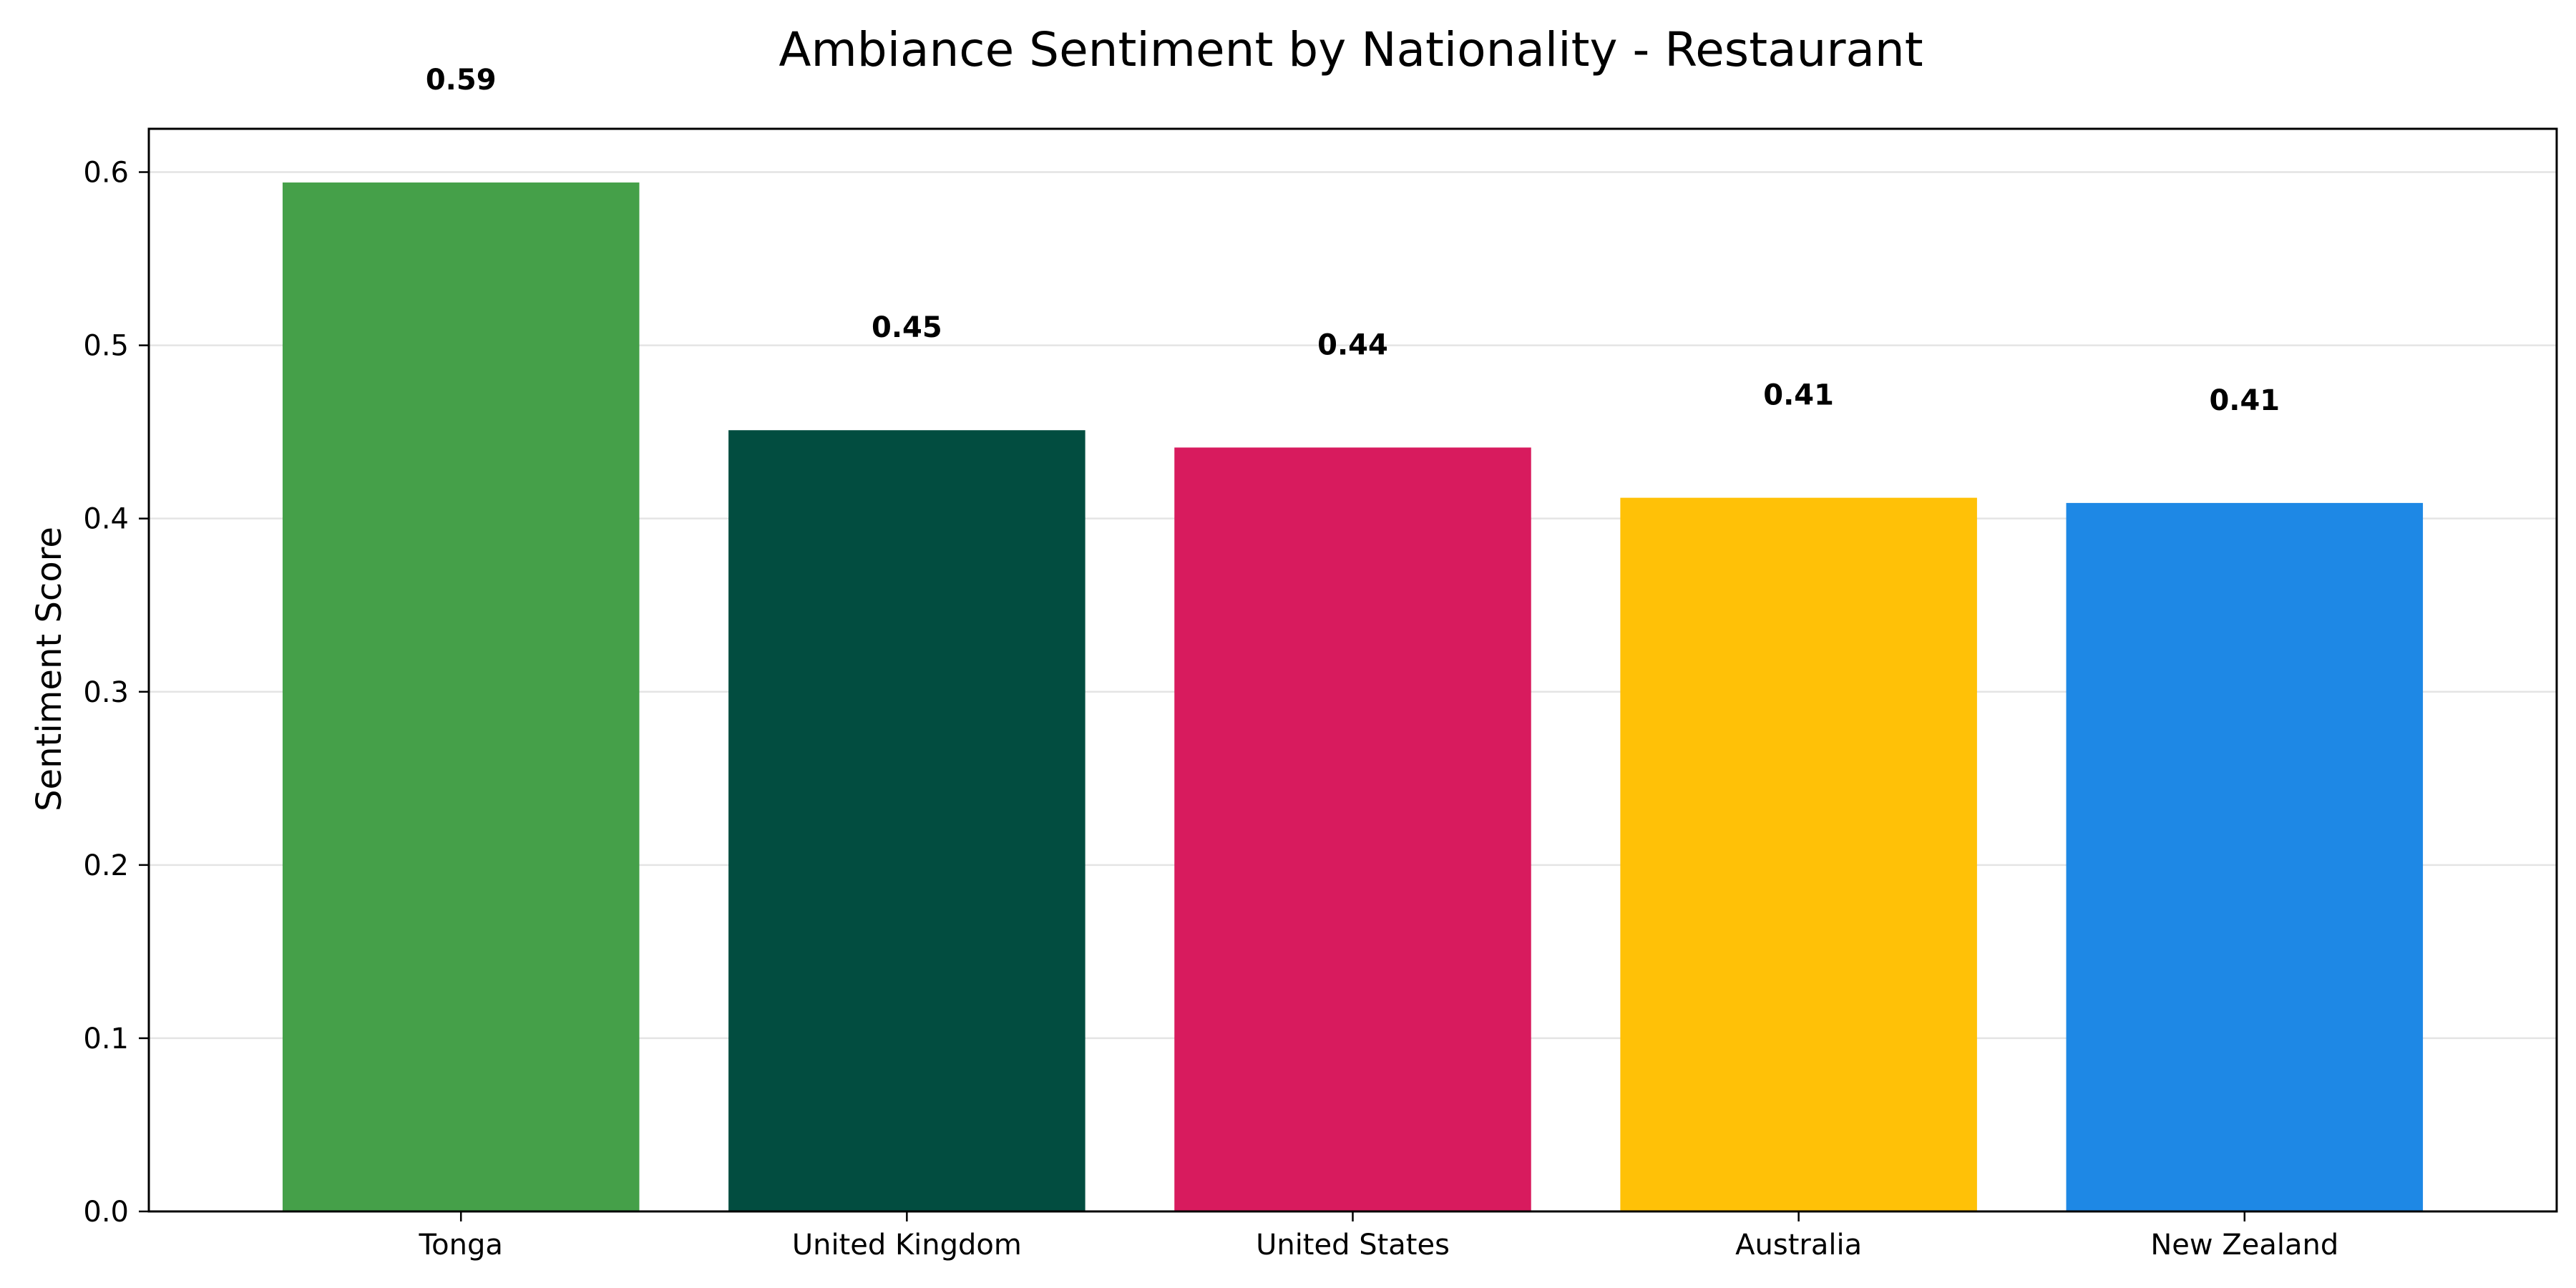 This screenshot has width=2576, height=1288. I want to click on y-tick-label: 0.6, so click(106, 173).